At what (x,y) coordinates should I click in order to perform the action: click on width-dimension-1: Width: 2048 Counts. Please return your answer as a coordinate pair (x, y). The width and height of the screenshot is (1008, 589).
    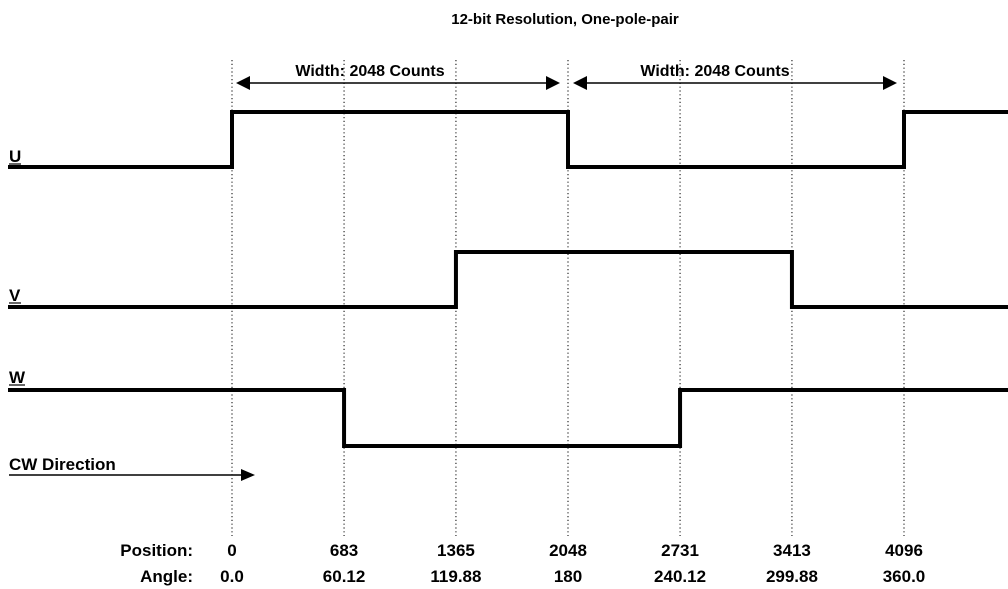
    Looking at the image, I should click on (398, 76).